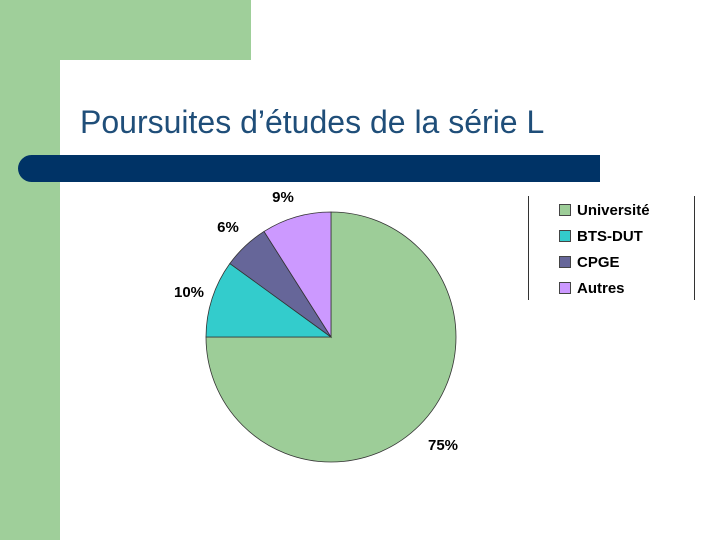  I want to click on legend-item-cpge: CPGE, so click(589, 262).